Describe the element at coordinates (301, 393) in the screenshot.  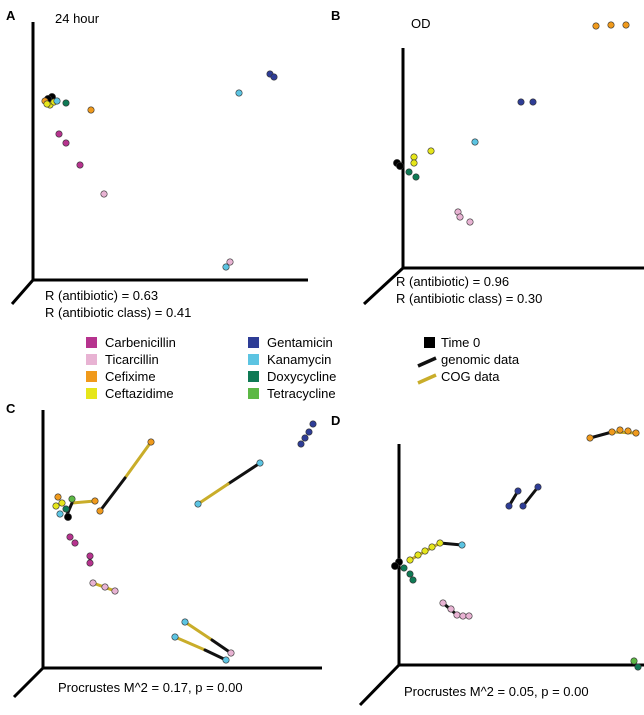
I see `legend-label-tetracycline: Tetracycline` at that location.